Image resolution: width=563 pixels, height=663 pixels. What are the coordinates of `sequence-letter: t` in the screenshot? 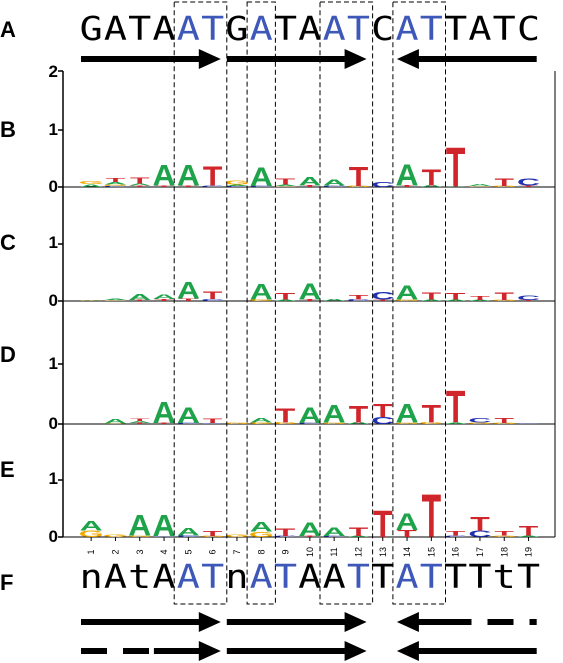 It's located at (504, 576).